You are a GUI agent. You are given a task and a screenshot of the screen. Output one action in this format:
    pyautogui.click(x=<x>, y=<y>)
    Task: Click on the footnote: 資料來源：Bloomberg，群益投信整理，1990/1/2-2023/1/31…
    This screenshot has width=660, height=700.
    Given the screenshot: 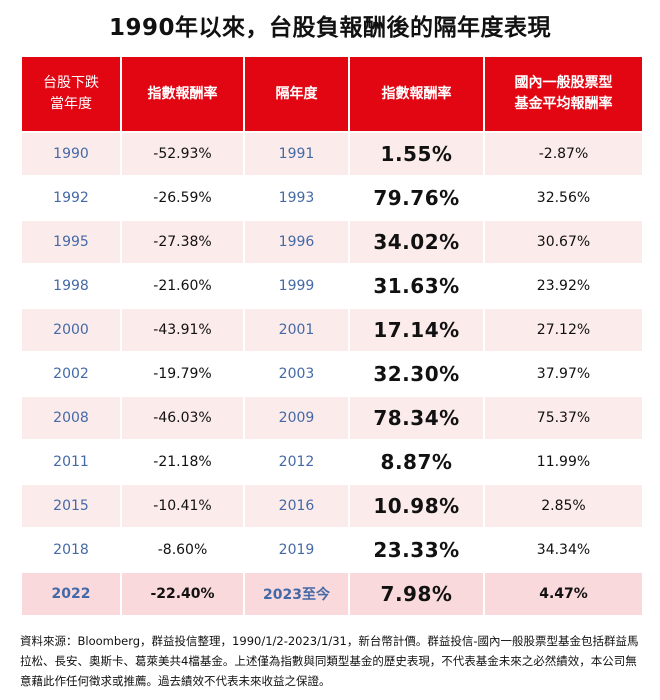 What is the action you would take?
    pyautogui.click(x=329, y=661)
    